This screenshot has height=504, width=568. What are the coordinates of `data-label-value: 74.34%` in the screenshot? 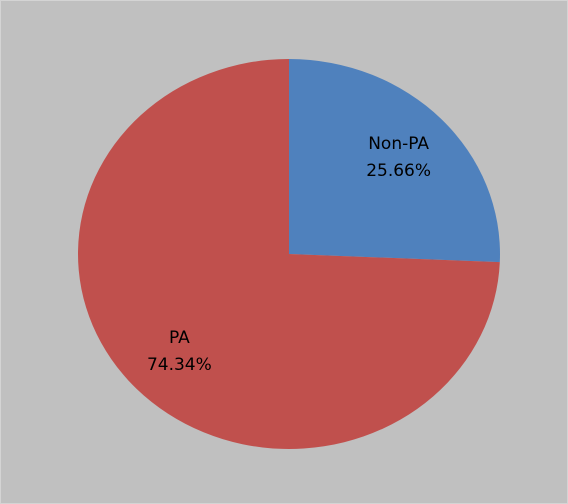 It's located at (179, 365).